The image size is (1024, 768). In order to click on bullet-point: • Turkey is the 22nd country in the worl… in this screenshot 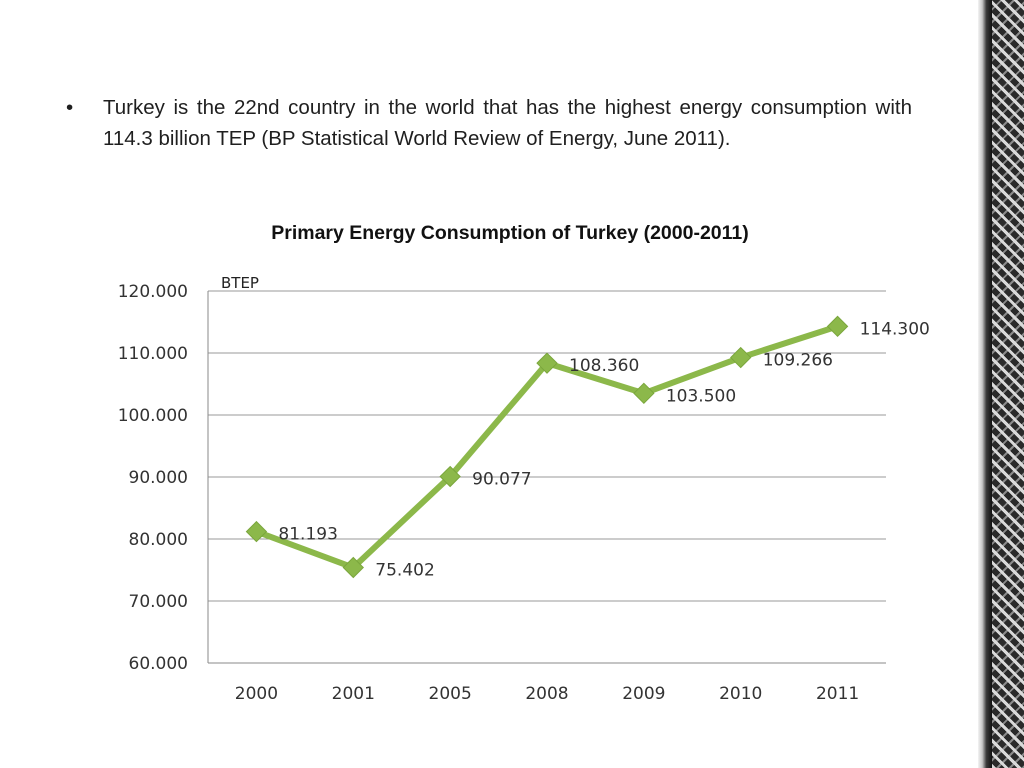, I will do `click(489, 123)`.